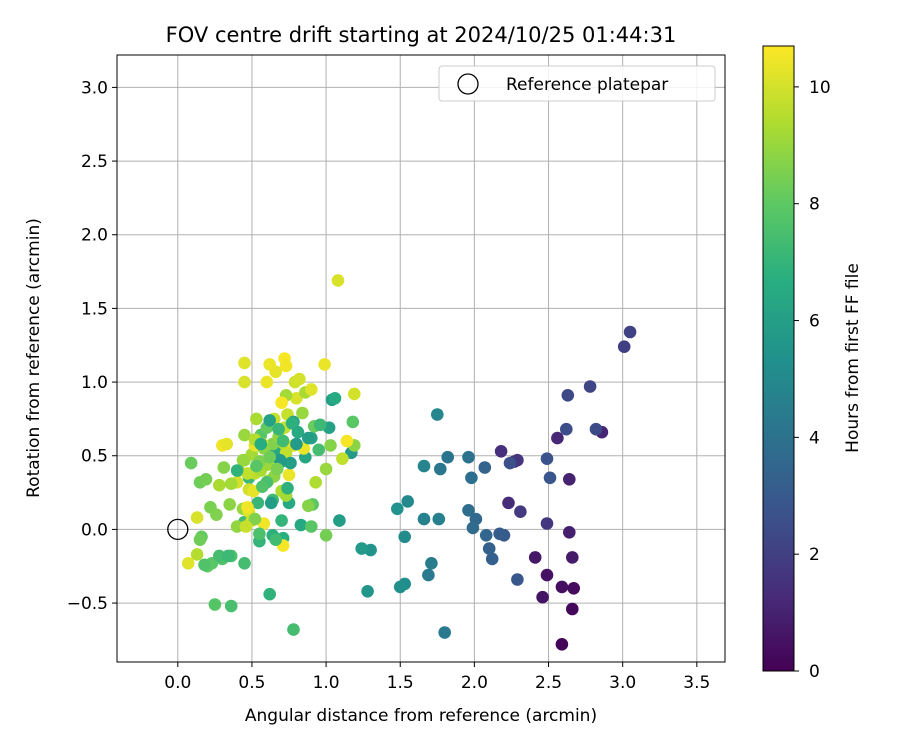  What do you see at coordinates (94, 162) in the screenshot?
I see `y-tick-label: 2.5` at bounding box center [94, 162].